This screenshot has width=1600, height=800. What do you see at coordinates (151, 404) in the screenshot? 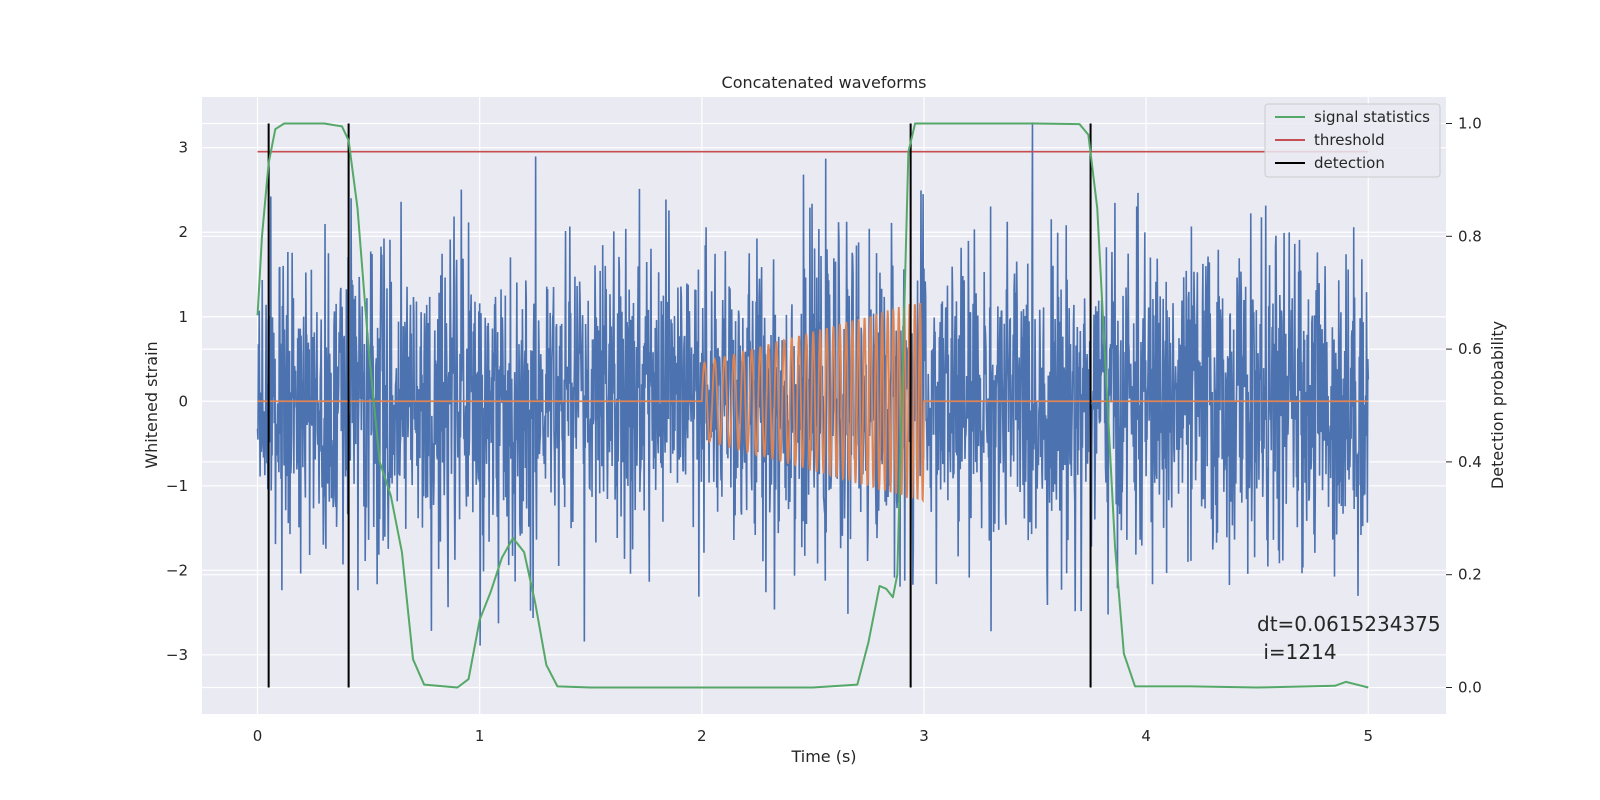
I see `y-axis-label: Whitened strain` at bounding box center [151, 404].